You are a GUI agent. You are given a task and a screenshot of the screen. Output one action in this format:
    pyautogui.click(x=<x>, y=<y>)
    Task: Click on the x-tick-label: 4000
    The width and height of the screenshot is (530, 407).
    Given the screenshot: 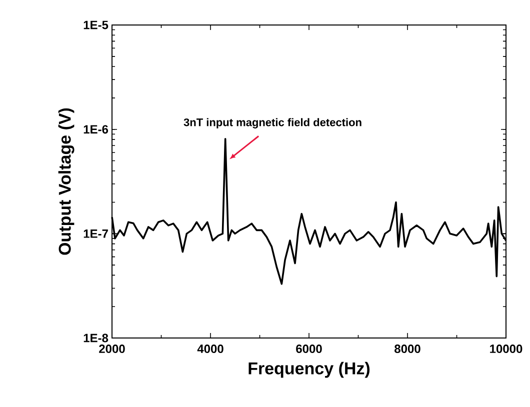 What is the action you would take?
    pyautogui.click(x=210, y=349)
    